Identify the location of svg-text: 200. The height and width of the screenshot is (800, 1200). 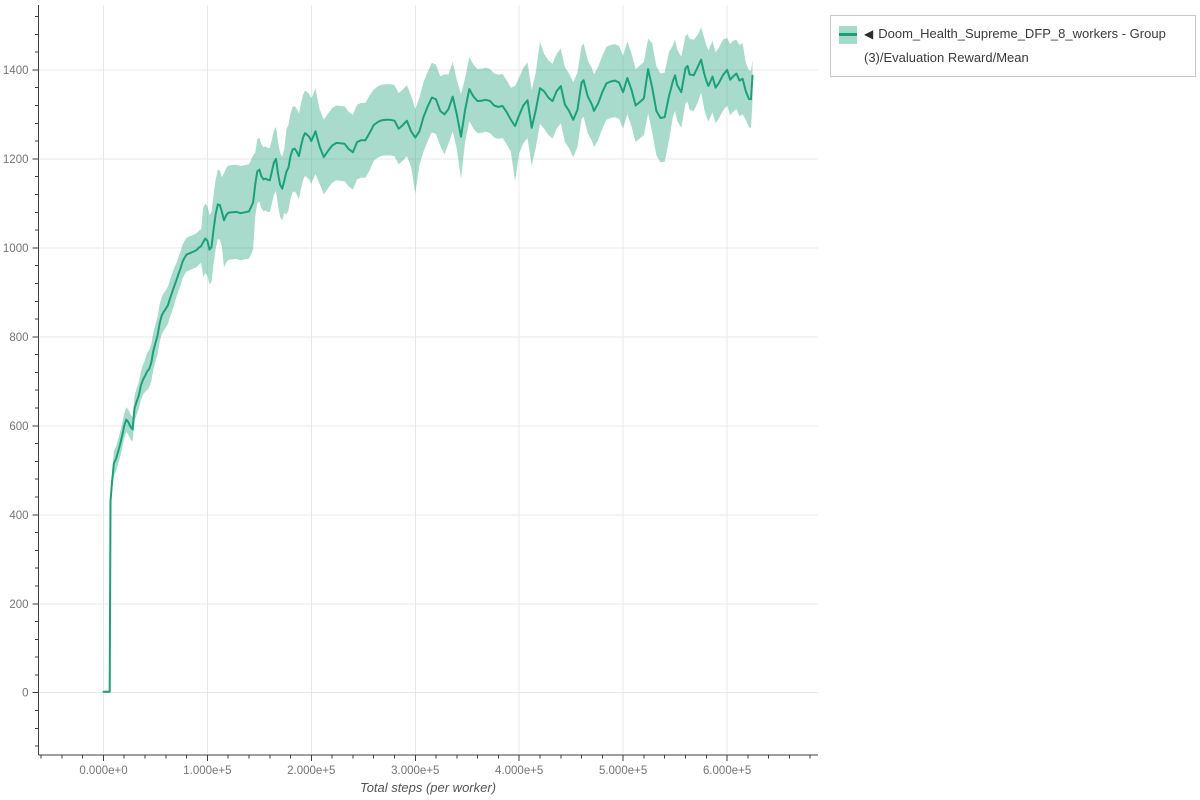
(18, 605).